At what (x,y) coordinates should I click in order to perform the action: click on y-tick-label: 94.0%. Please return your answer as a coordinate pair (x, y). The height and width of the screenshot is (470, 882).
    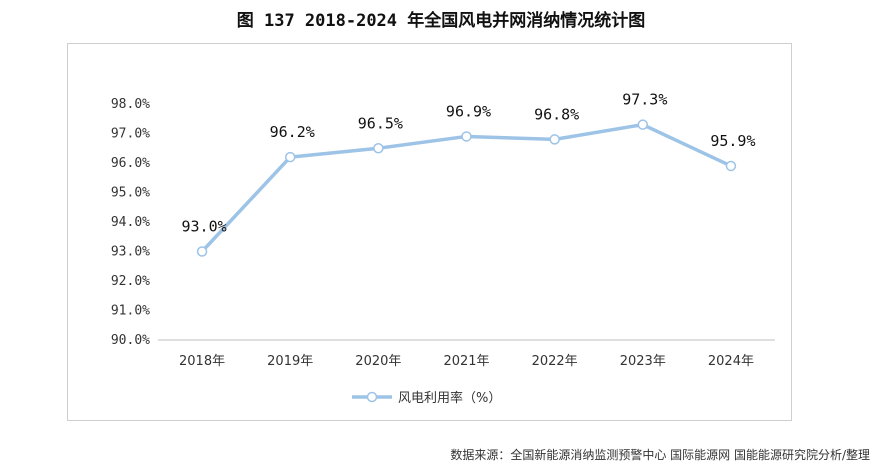
    Looking at the image, I should click on (130, 222).